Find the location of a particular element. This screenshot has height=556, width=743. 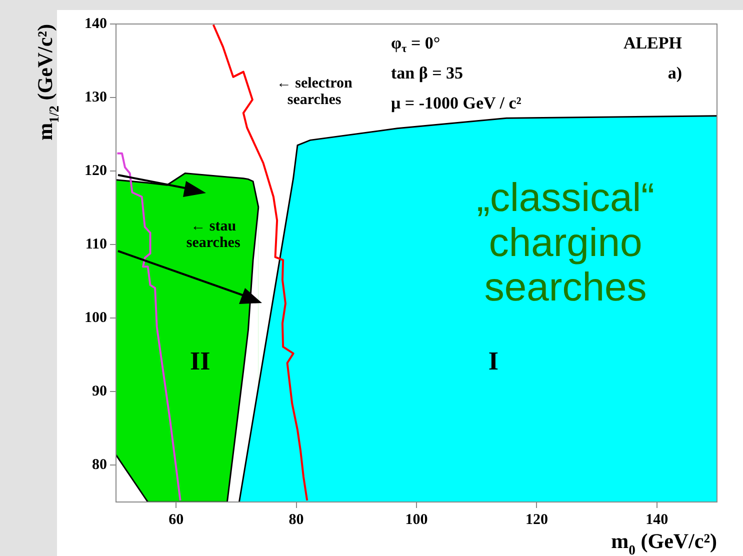

annotation: II is located at coordinates (200, 361).